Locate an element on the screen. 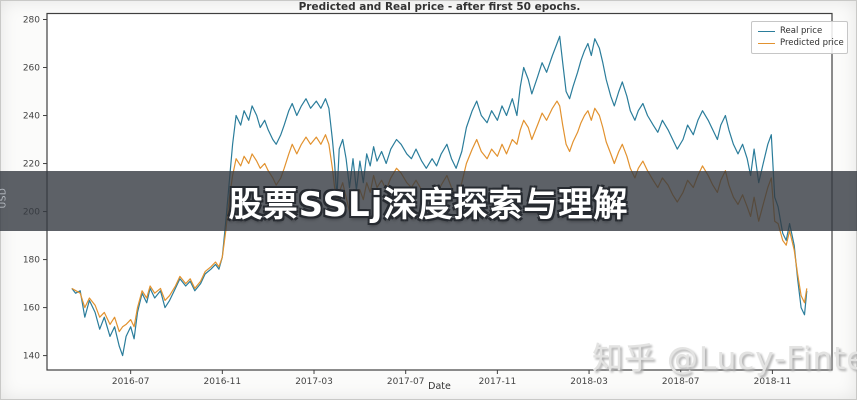 Image resolution: width=857 pixels, height=400 pixels. y-tick-label: 260 is located at coordinates (31, 69).